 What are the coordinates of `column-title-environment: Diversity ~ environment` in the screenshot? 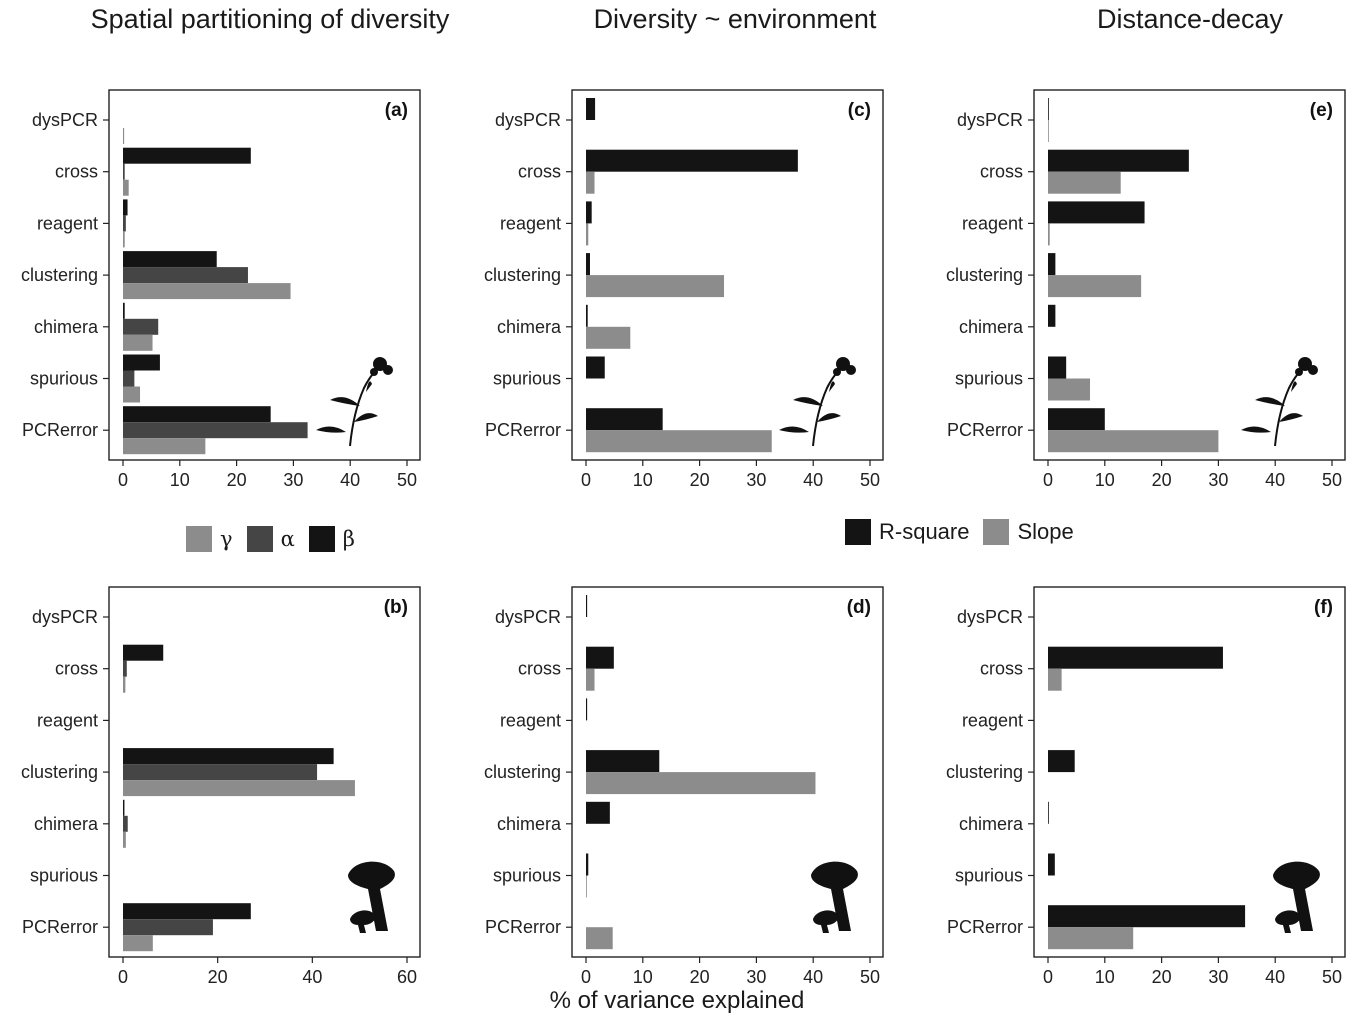 It's located at (735, 19).